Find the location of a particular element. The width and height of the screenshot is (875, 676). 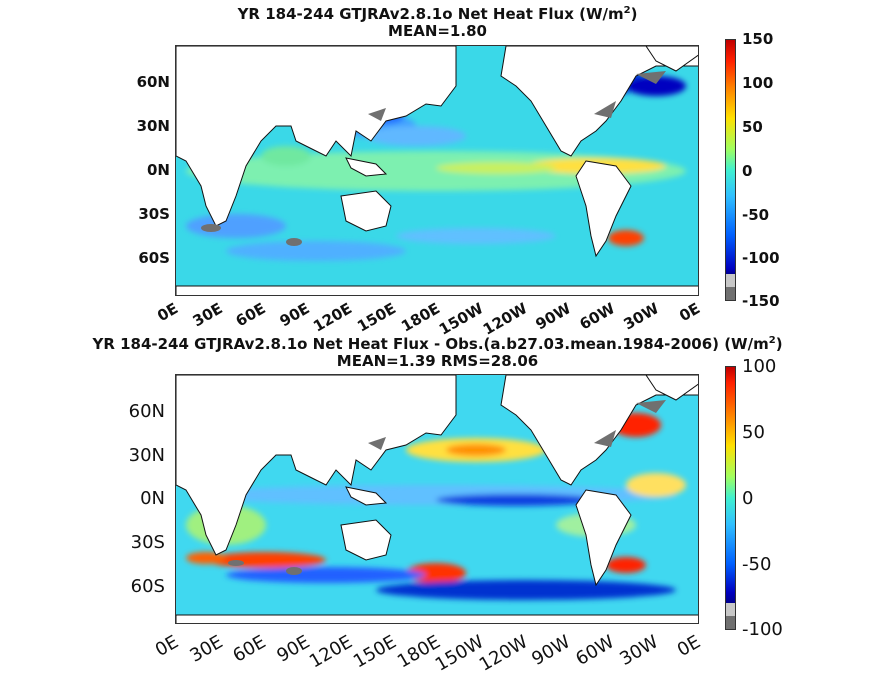

panel2-colorbar is located at coordinates (730, 498).